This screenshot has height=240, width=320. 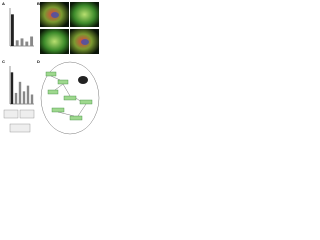 I want to click on panel-label: B, so click(x=38, y=3).